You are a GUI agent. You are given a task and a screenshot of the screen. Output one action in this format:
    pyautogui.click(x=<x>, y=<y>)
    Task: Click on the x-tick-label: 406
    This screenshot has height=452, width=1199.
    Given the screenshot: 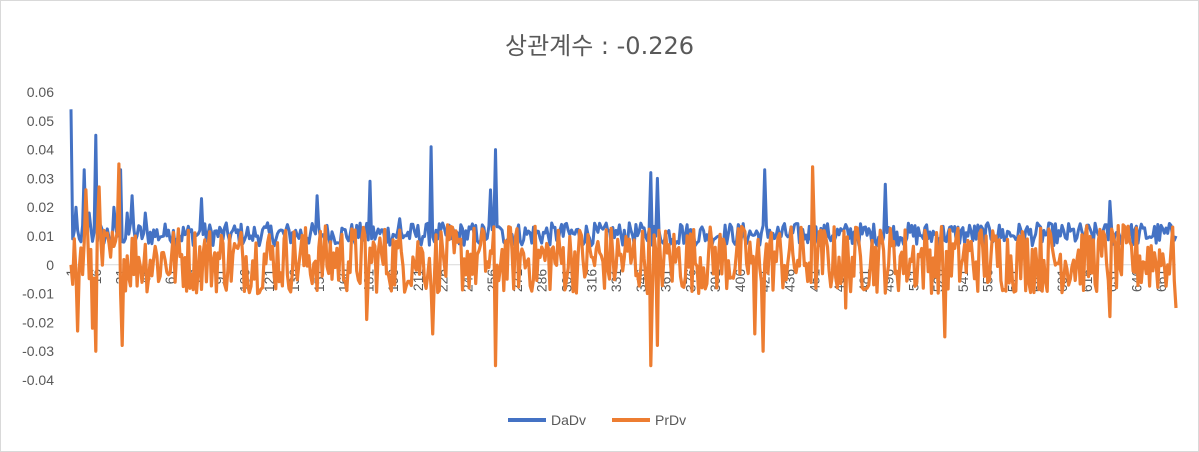 What is the action you would take?
    pyautogui.click(x=740, y=281)
    